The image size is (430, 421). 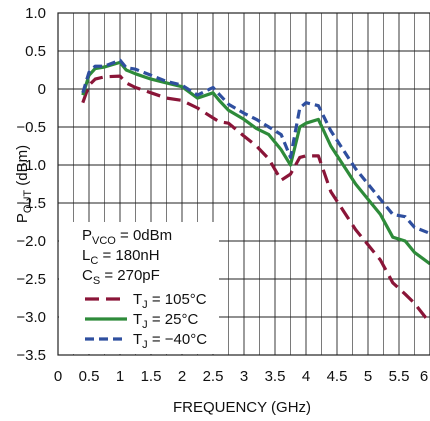 What do you see at coordinates (24, 184) in the screenshot?
I see `y-axis-title: POUT (dBm)` at bounding box center [24, 184].